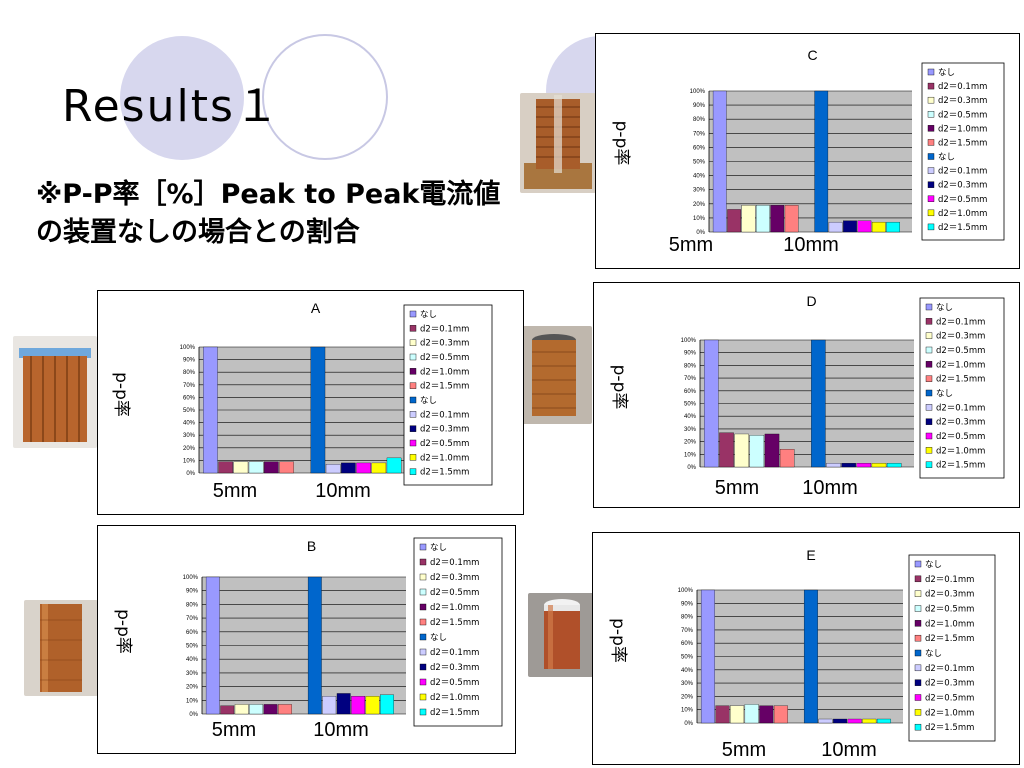  Describe the element at coordinates (690, 417) in the screenshot. I see `y-tick-label: 40%` at that location.